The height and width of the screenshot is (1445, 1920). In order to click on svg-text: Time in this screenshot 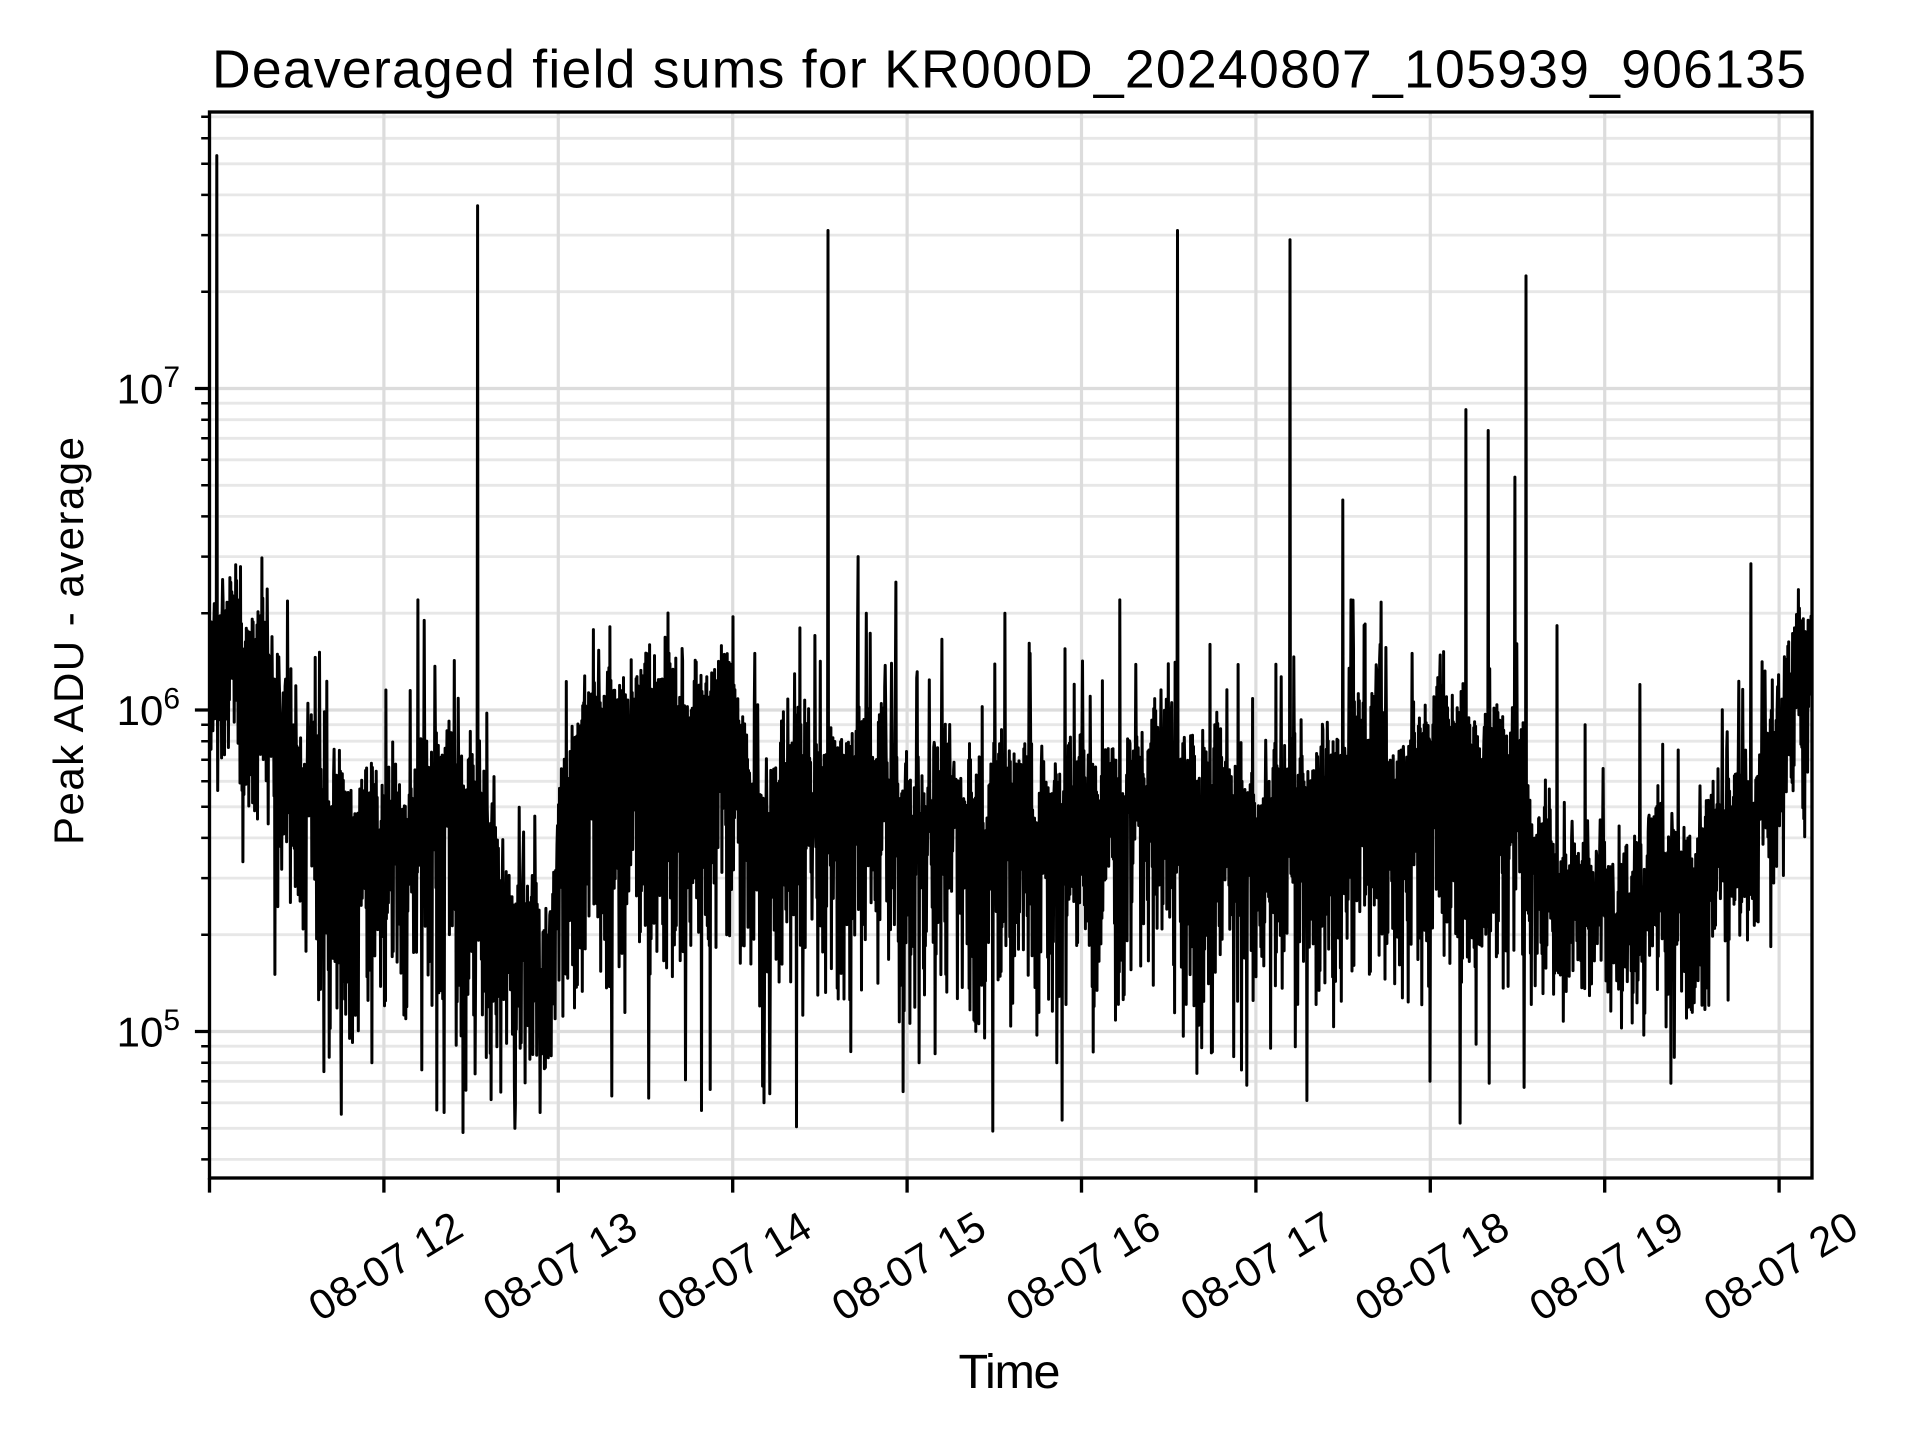, I will do `click(1010, 1372)`.